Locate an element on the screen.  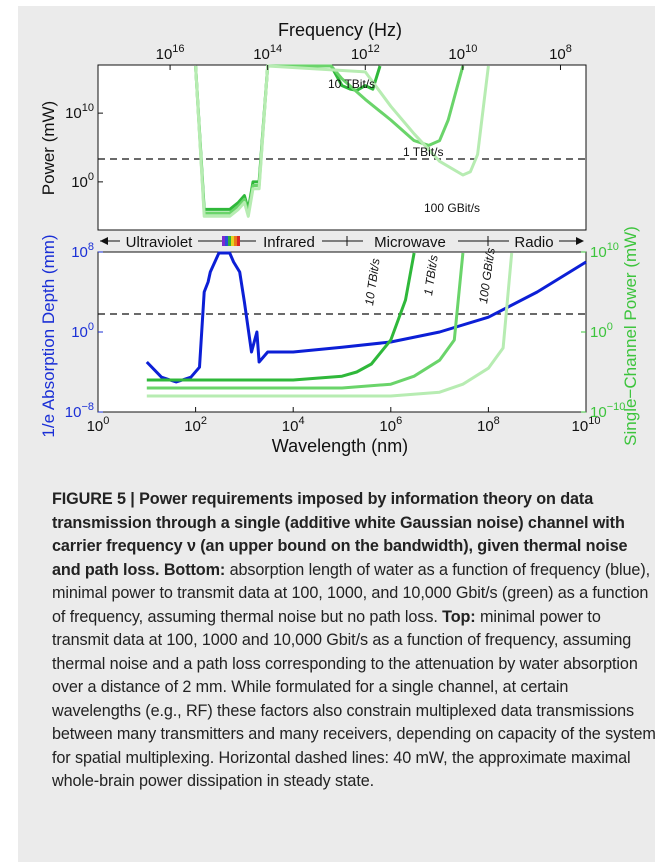
bottom-xtick-label-5: 10¹⁰ is located at coordinates (586, 425).